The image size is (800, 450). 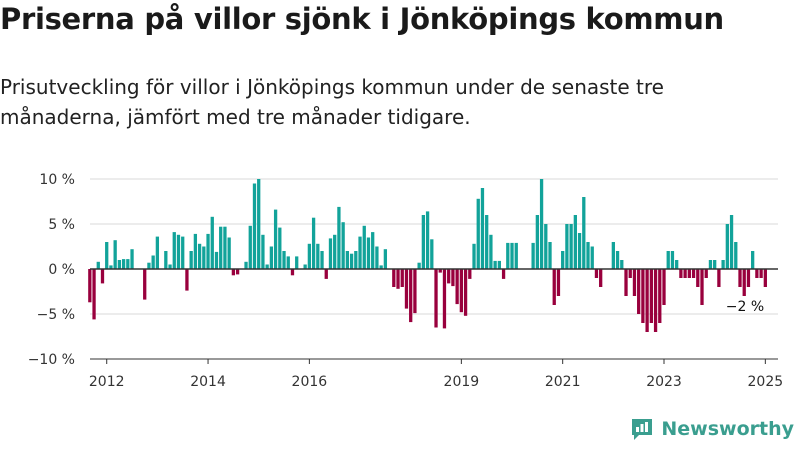 What do you see at coordinates (56, 315) in the screenshot?
I see `y-tick-label: −5 %` at bounding box center [56, 315].